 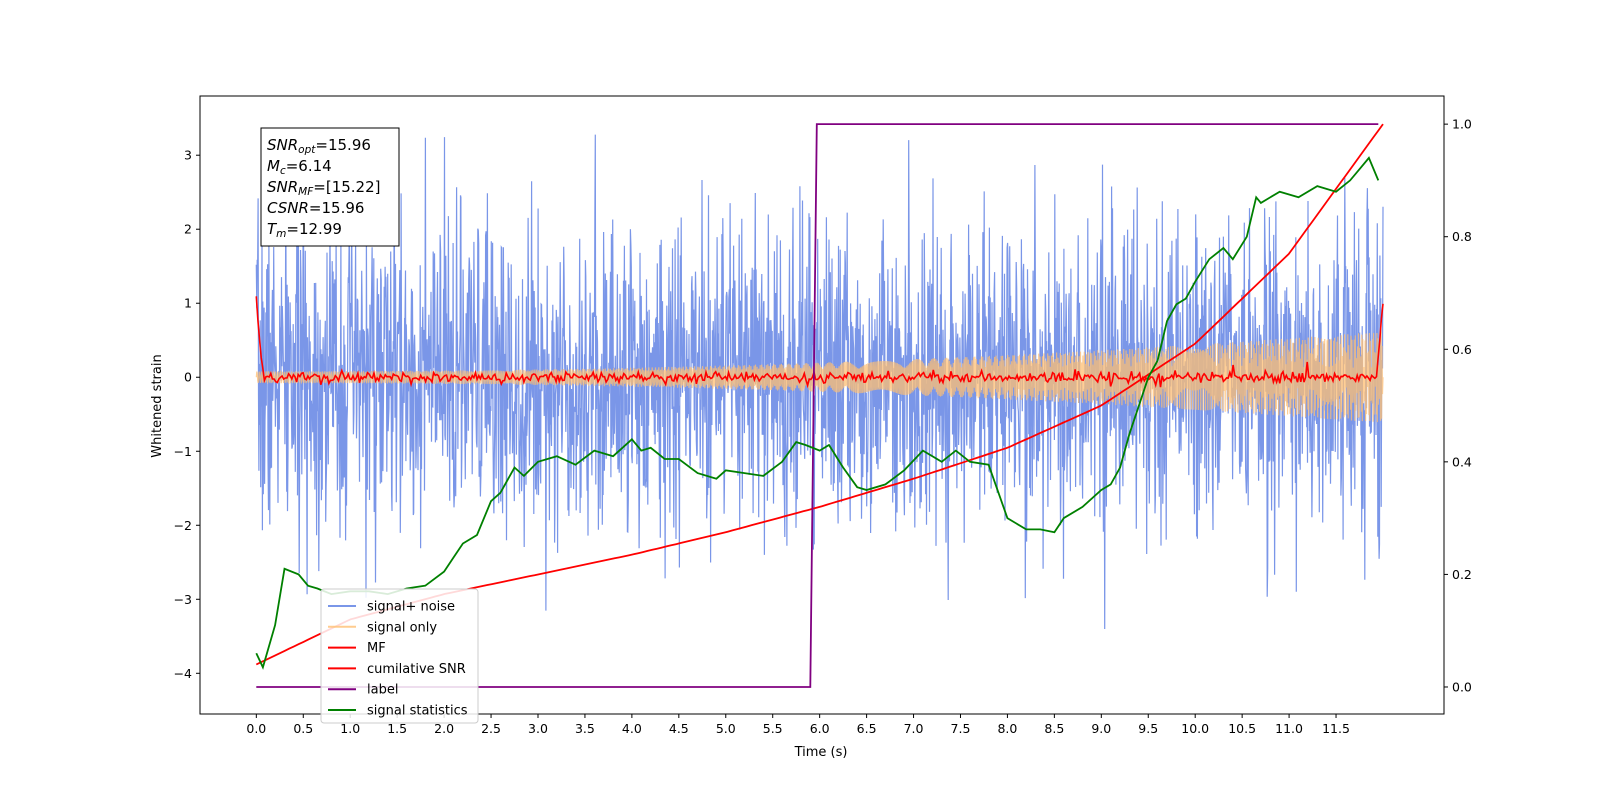 I want to click on x-tick-label: 9.0, so click(x=1101, y=728).